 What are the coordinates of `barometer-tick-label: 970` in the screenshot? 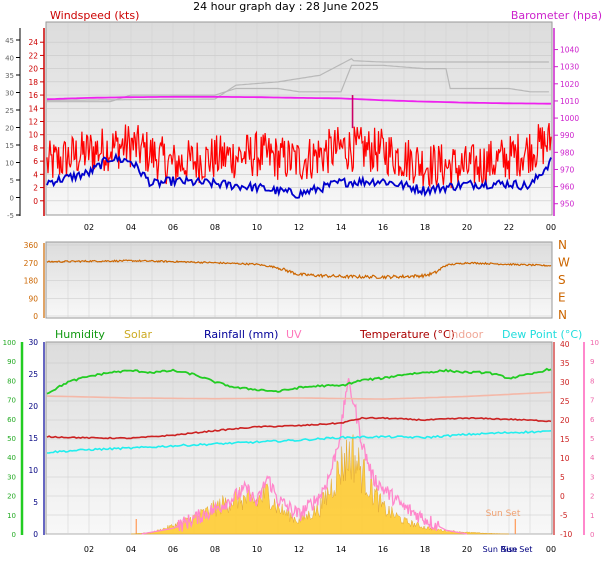 It's located at (567, 169).